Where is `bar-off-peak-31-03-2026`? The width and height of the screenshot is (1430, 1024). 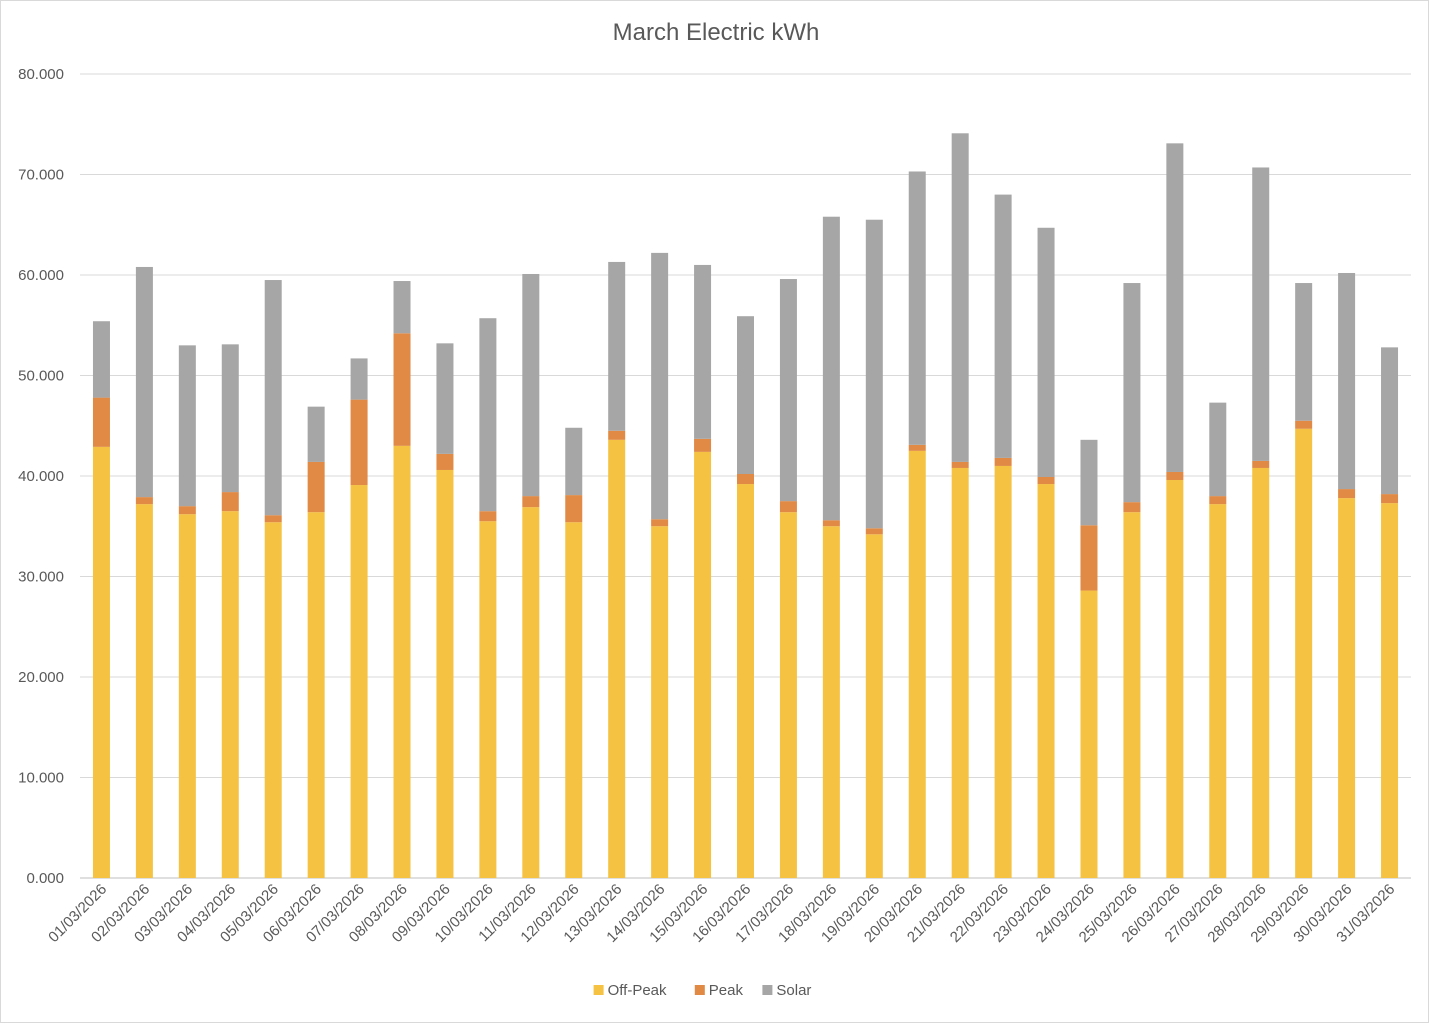
bar-off-peak-31-03-2026 is located at coordinates (1390, 690).